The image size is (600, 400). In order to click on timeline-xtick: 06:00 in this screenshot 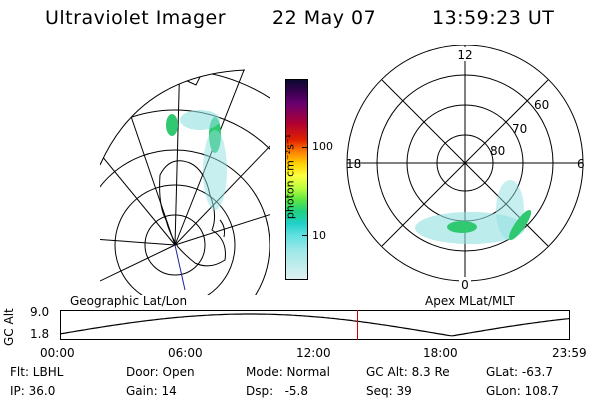, I will do `click(185, 353)`.